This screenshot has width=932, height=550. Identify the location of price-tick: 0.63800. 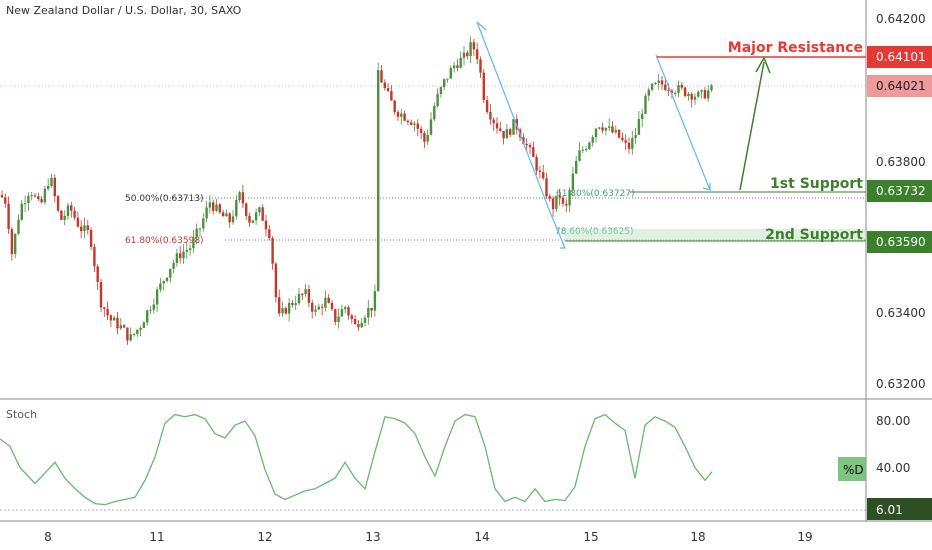
(901, 162).